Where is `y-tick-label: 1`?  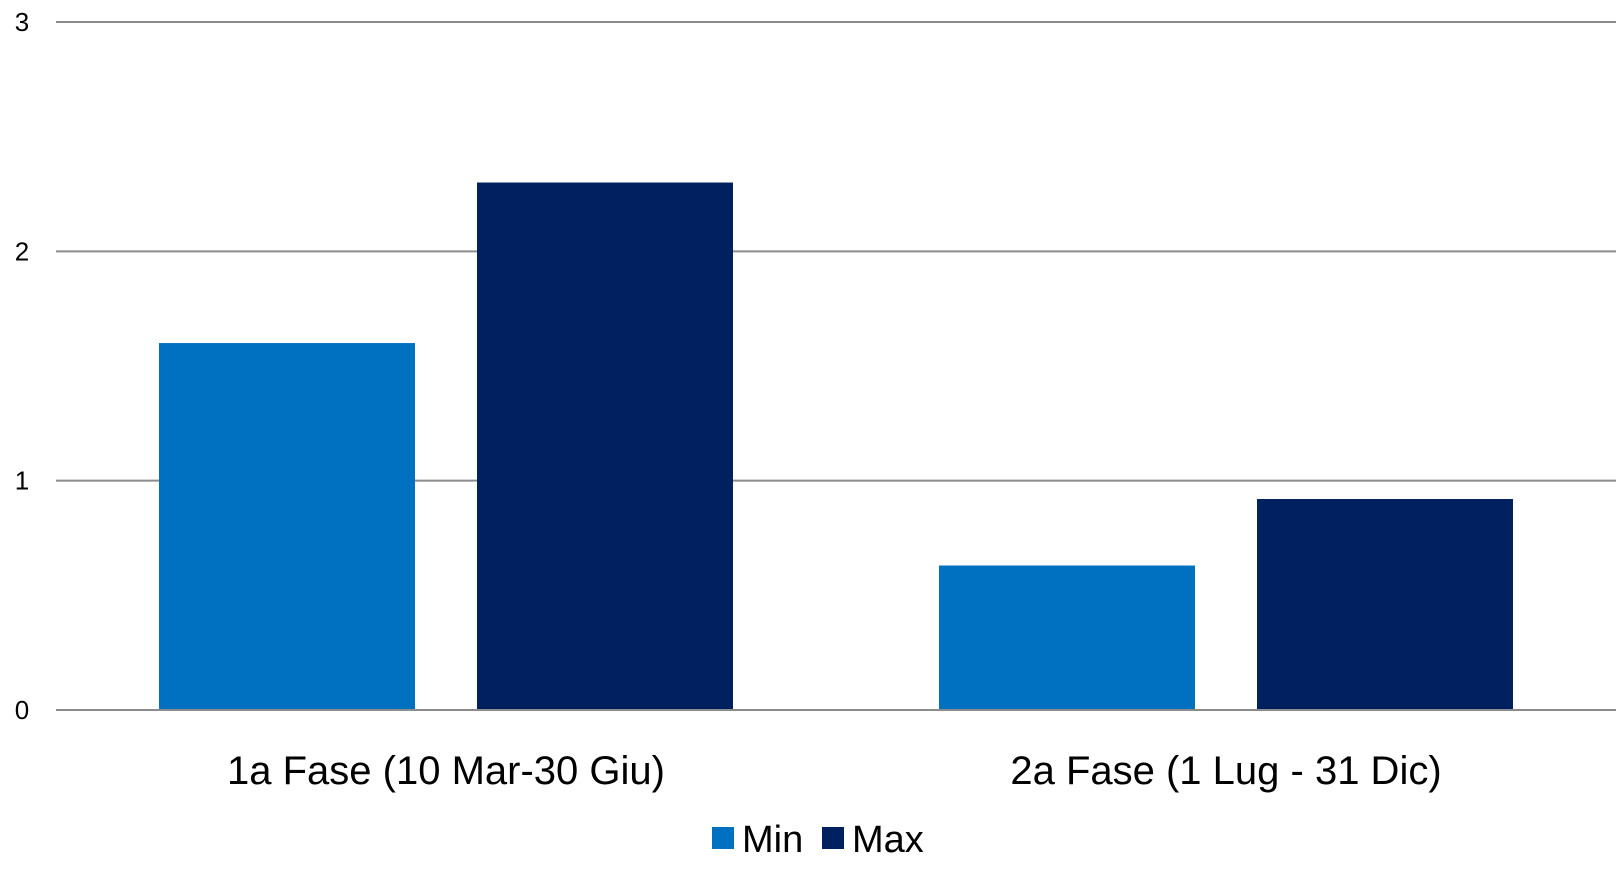 y-tick-label: 1 is located at coordinates (22, 481).